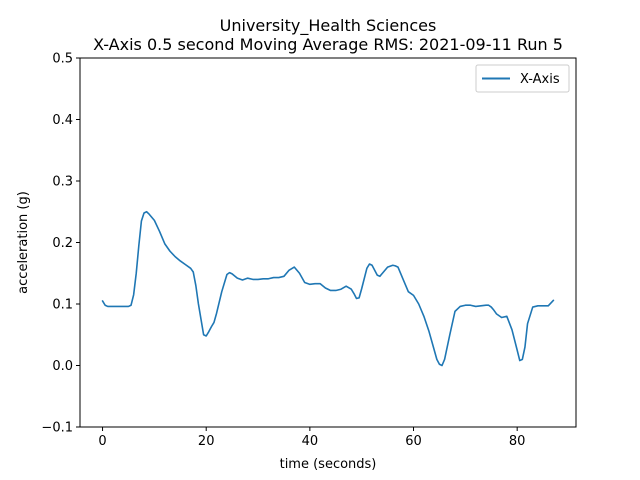 This screenshot has width=640, height=480. I want to click on x-tick-label: 80, so click(517, 441).